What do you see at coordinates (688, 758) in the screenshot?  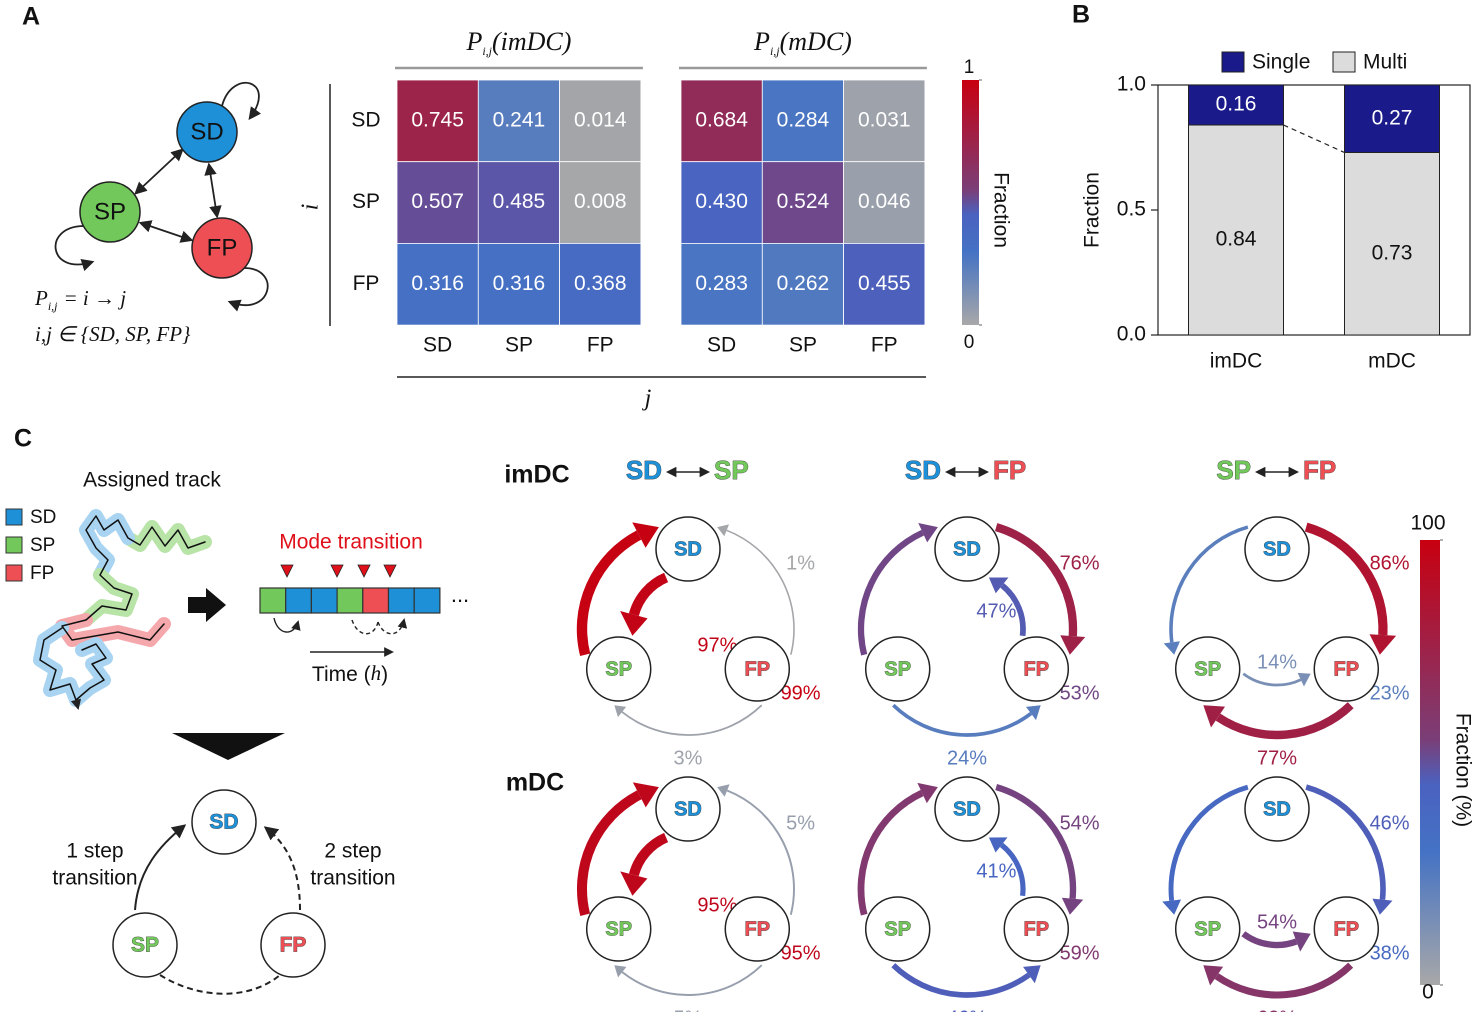 I see `transition-label: 3%` at bounding box center [688, 758].